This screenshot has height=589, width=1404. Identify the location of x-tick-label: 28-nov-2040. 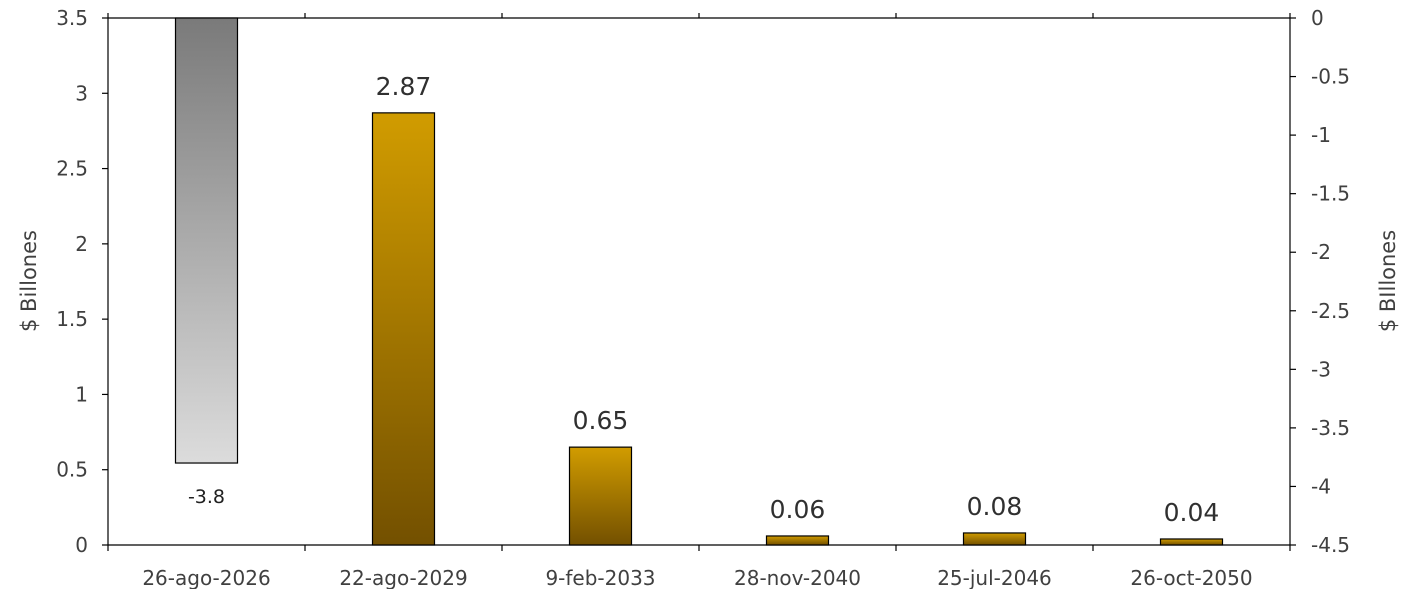
(797, 577).